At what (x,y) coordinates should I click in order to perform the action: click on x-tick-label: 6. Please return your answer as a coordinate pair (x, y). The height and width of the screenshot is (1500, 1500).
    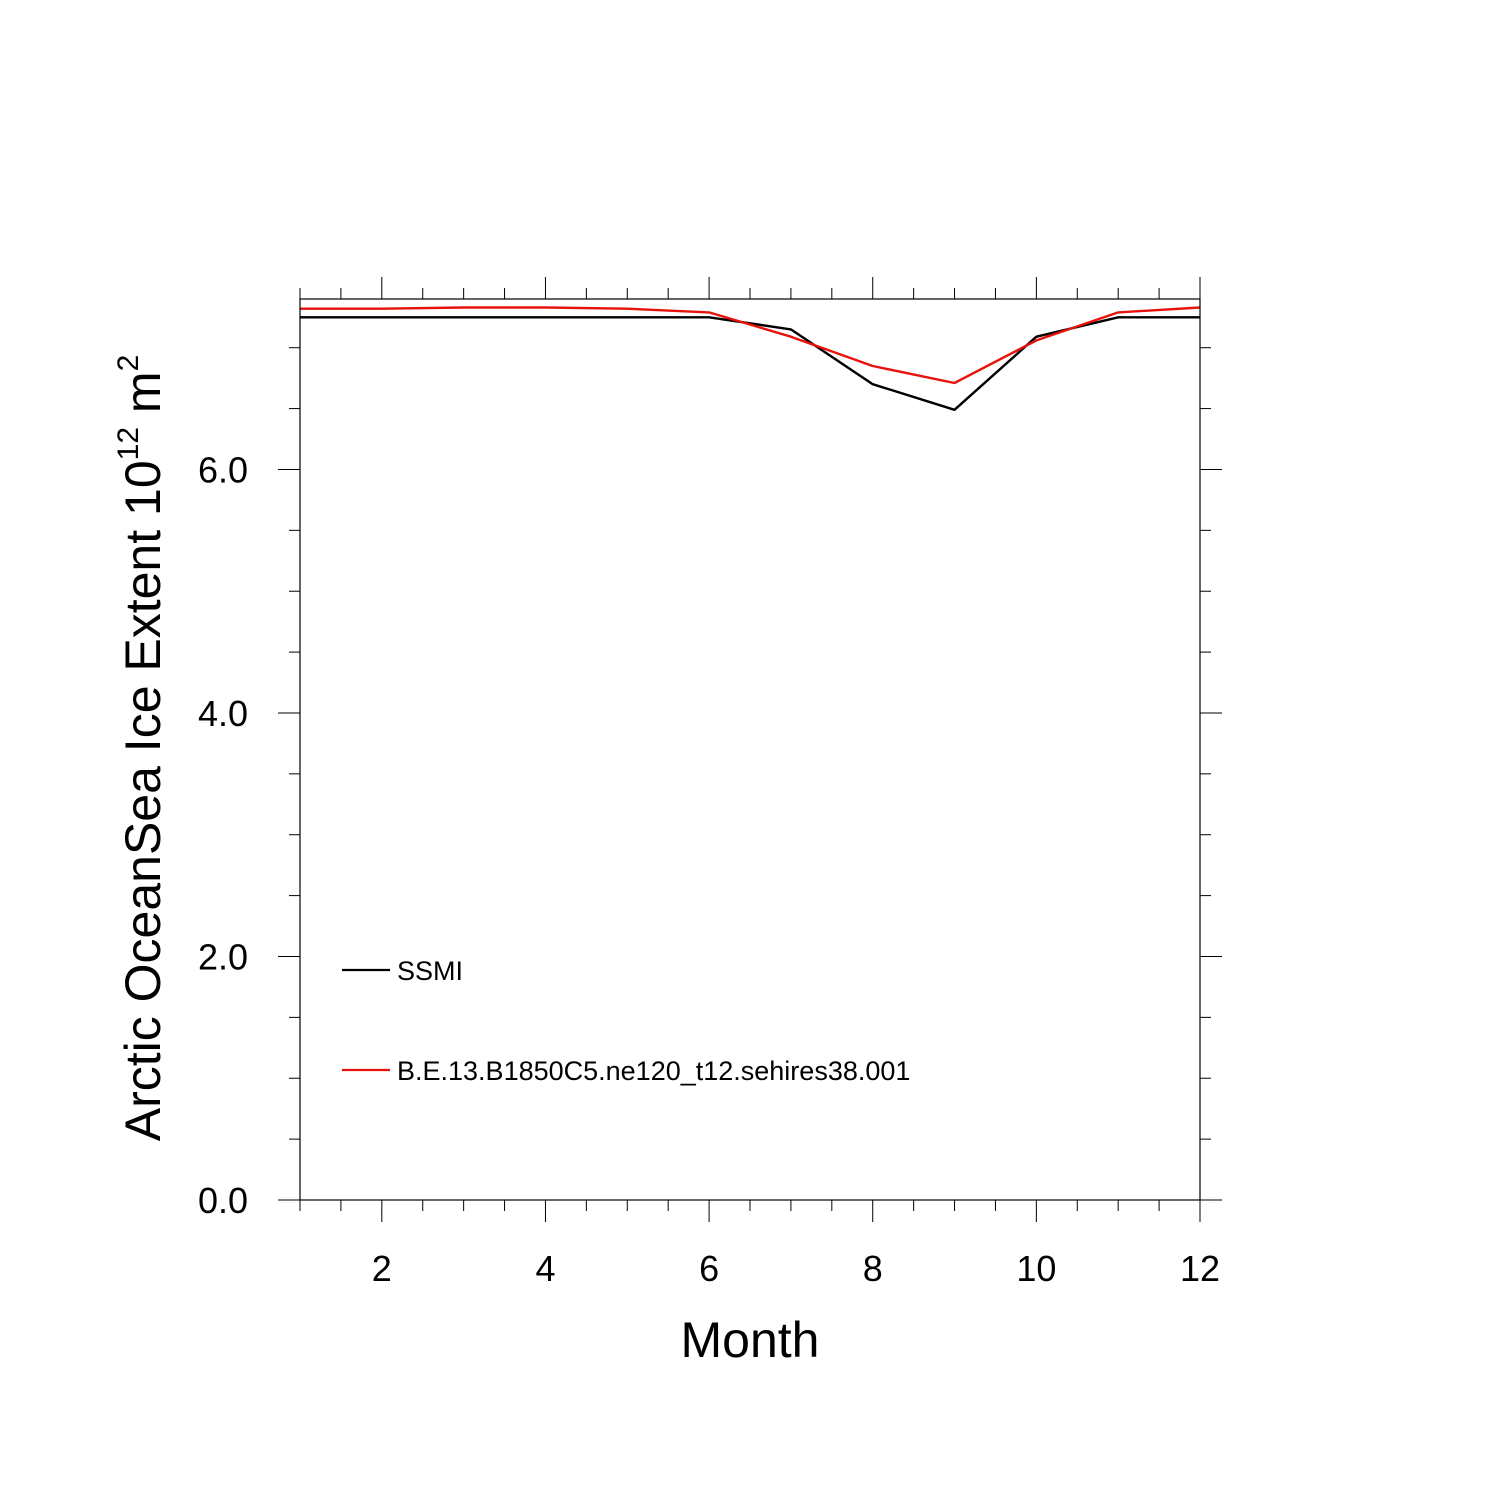
    Looking at the image, I should click on (709, 1268).